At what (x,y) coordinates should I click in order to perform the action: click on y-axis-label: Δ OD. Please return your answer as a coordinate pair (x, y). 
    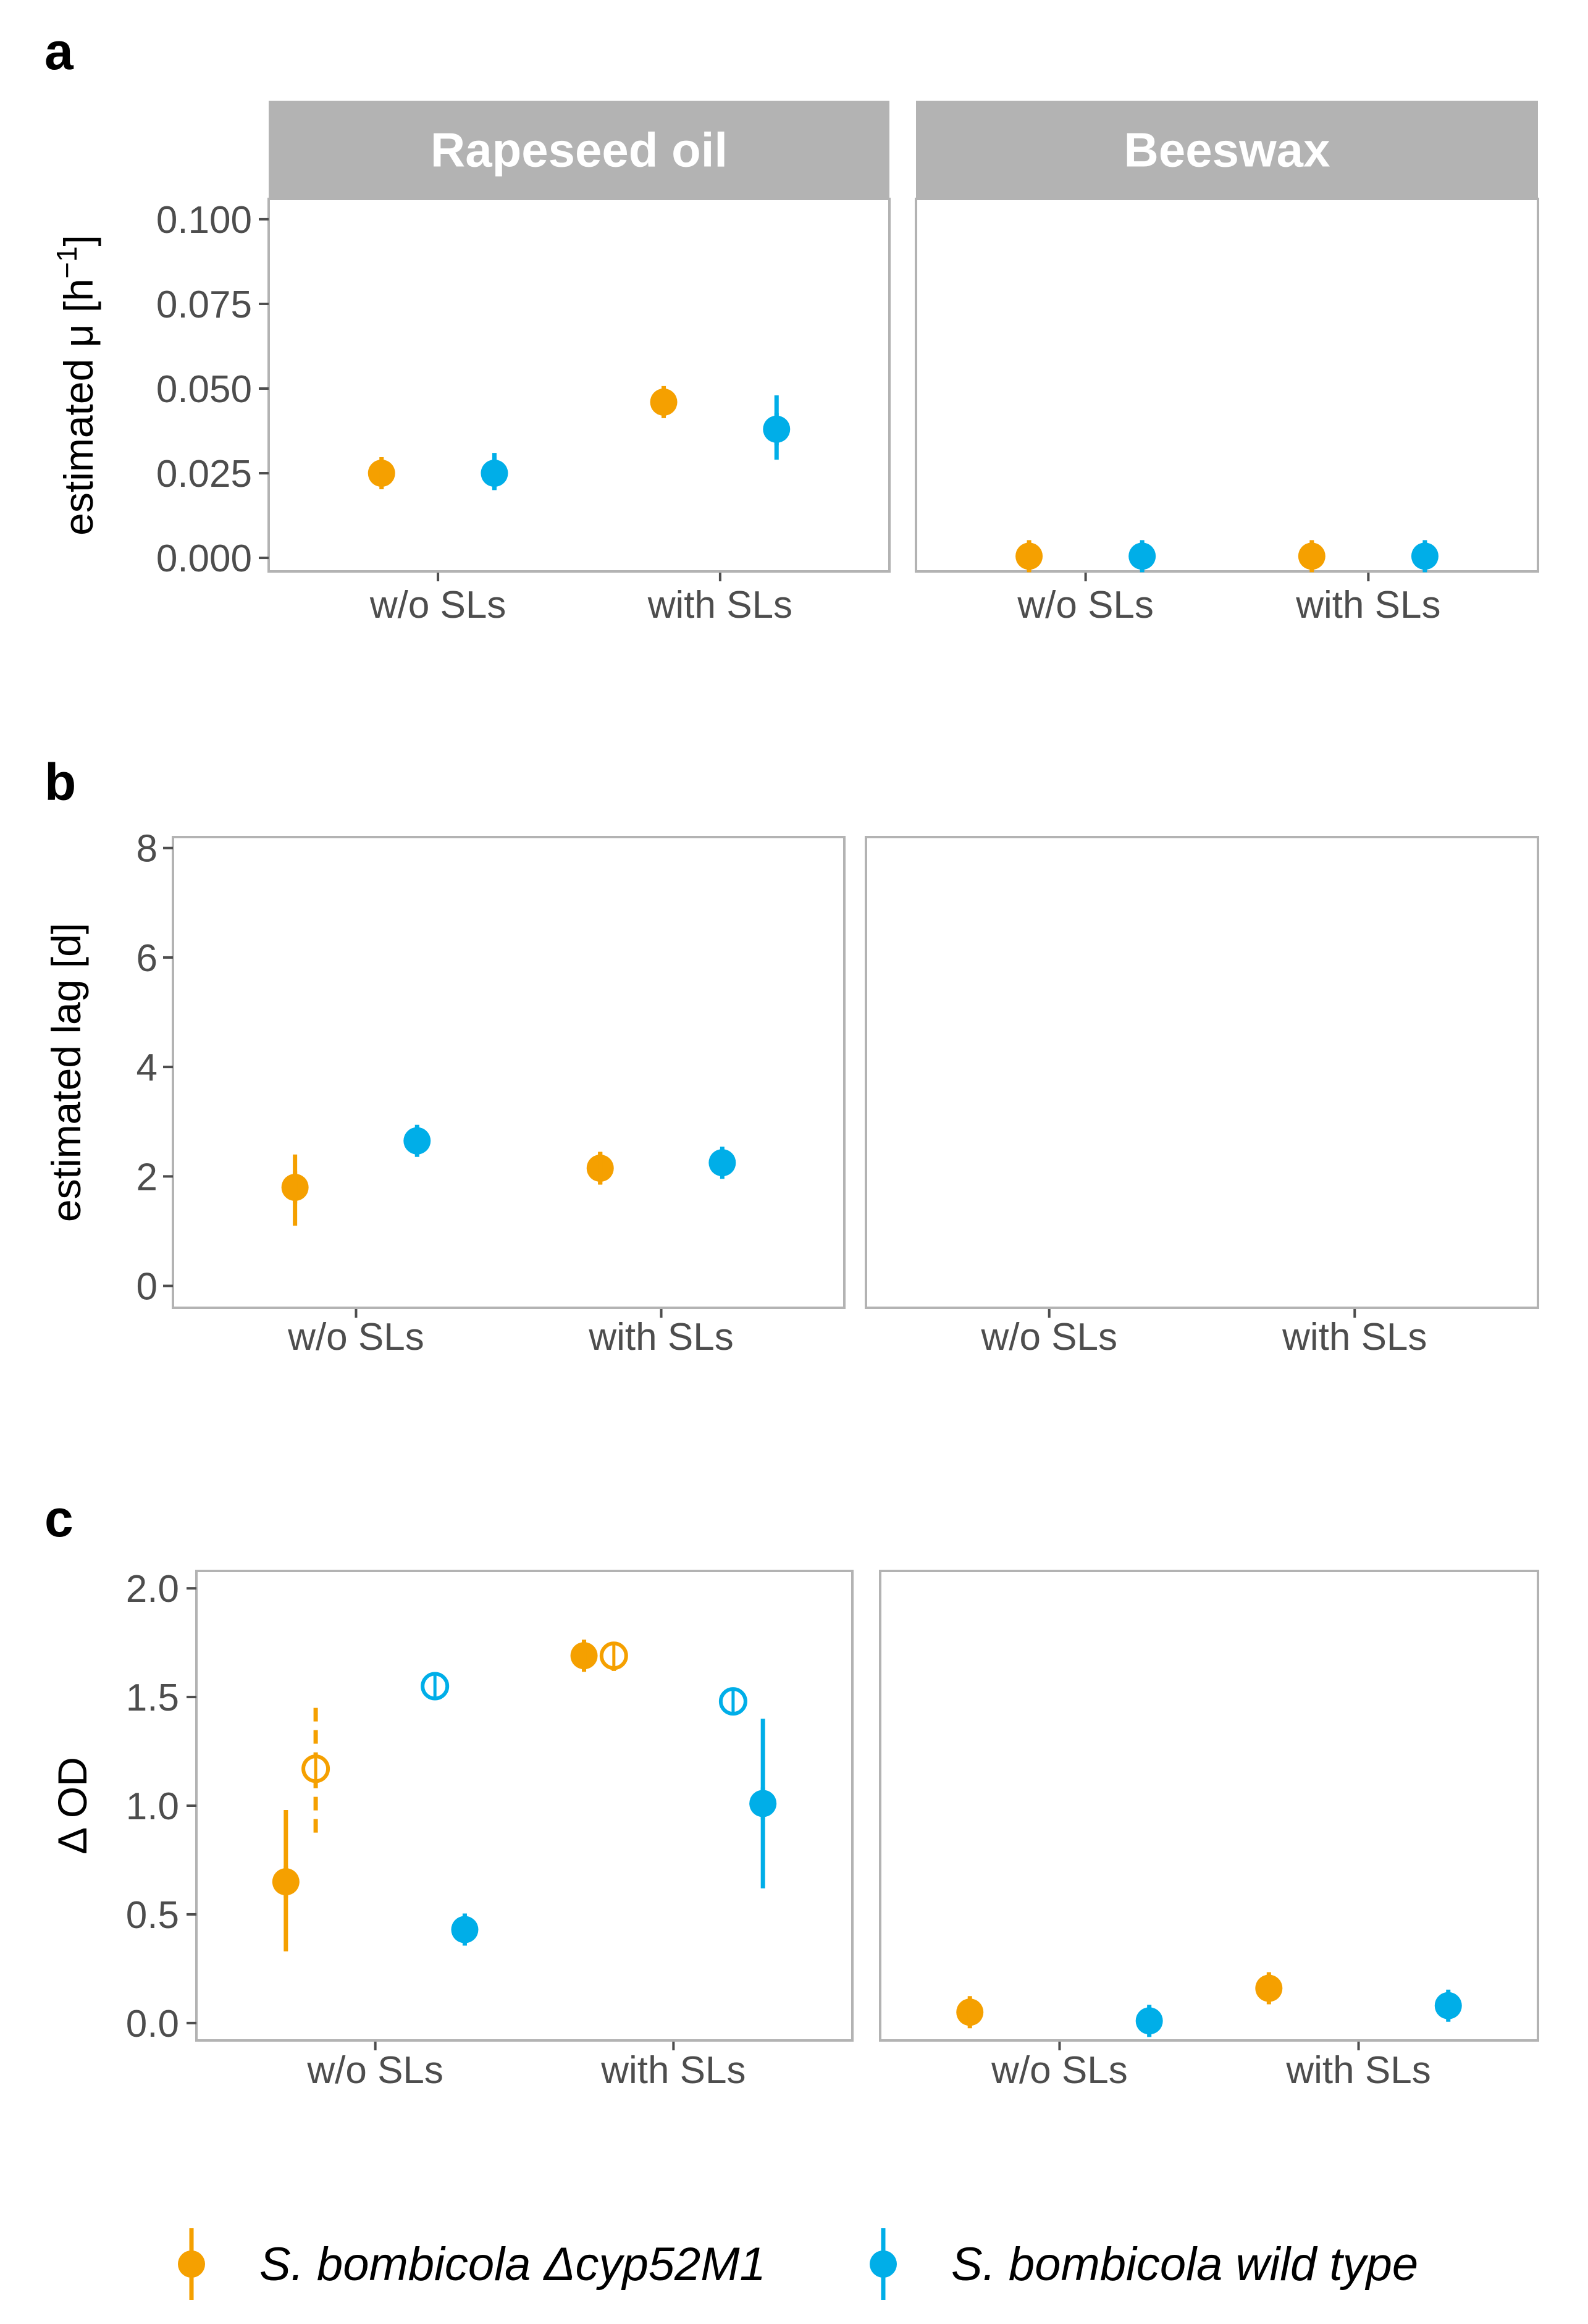
    Looking at the image, I should click on (72, 1806).